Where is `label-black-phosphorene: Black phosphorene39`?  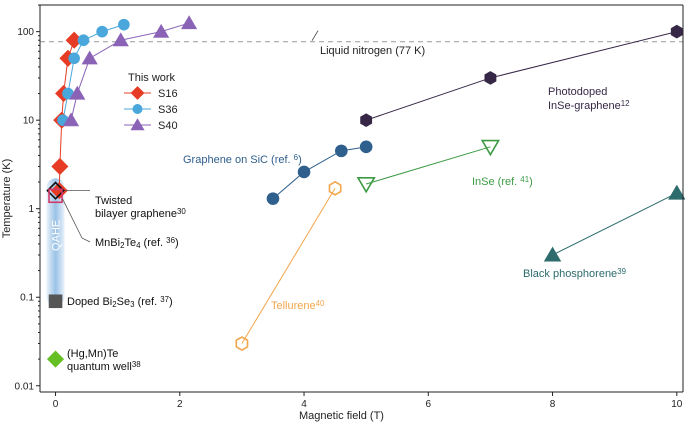 label-black-phosphorene: Black phosphorene39 is located at coordinates (575, 273).